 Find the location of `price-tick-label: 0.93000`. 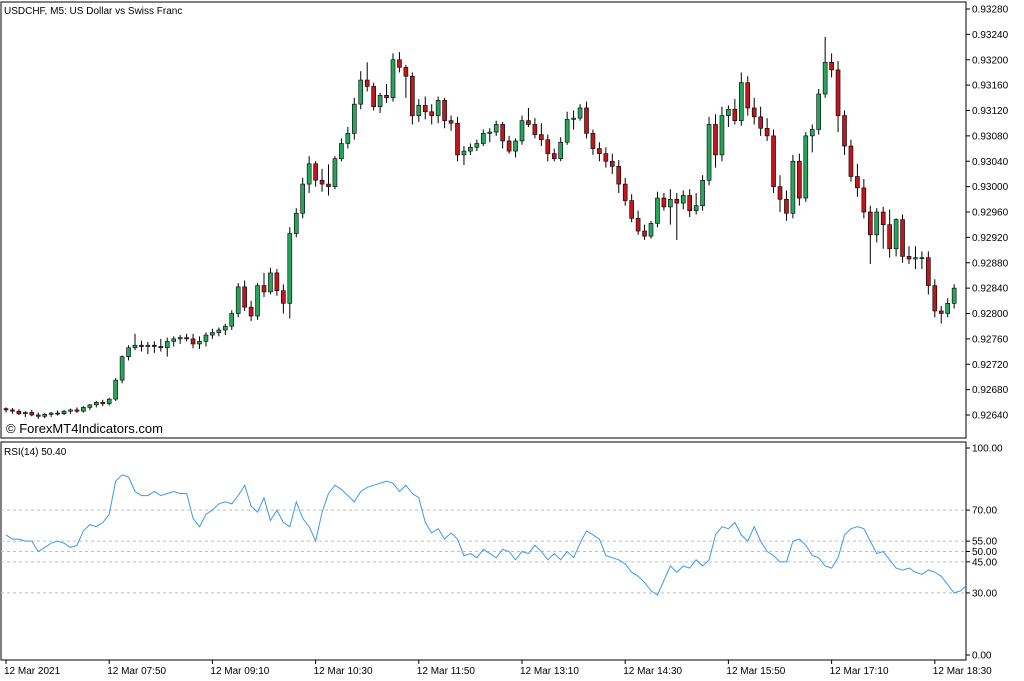

price-tick-label: 0.93000 is located at coordinates (990, 187).